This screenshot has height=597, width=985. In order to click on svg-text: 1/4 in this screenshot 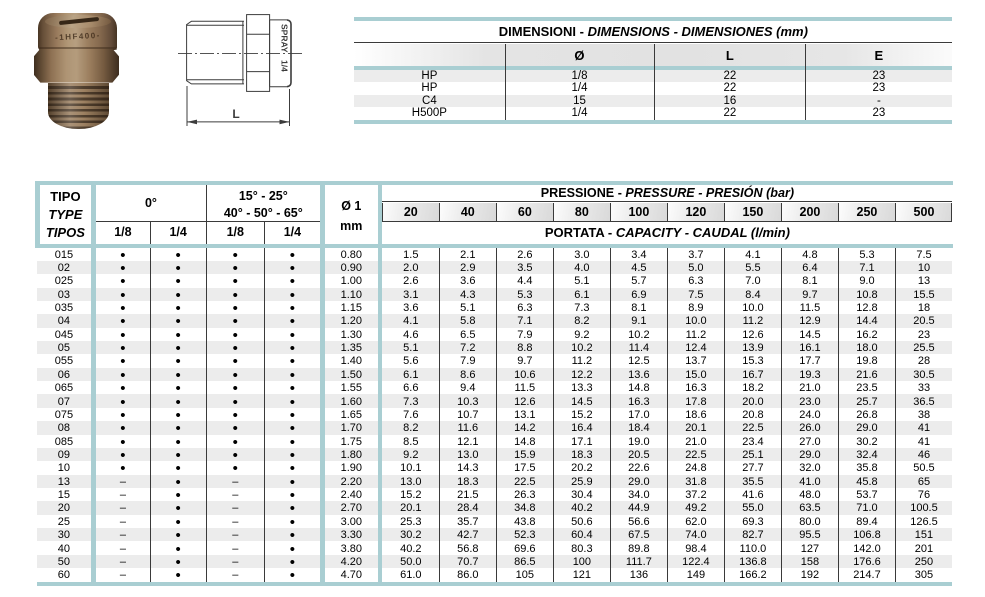, I will do `click(285, 66)`.